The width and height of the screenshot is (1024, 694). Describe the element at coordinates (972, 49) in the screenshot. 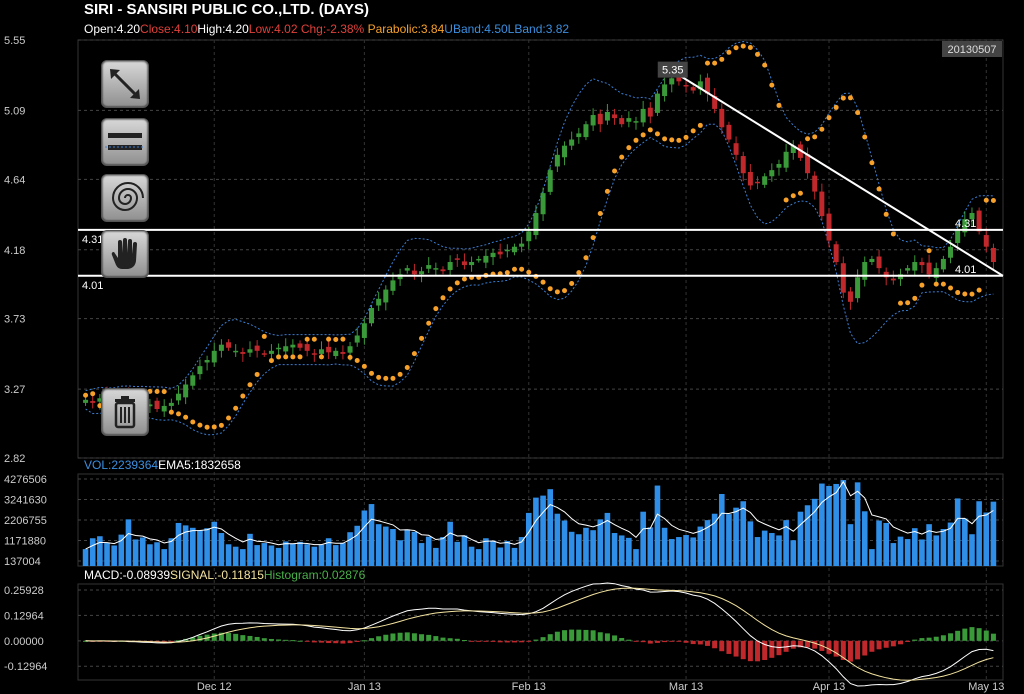

I see `date-badge-box` at that location.